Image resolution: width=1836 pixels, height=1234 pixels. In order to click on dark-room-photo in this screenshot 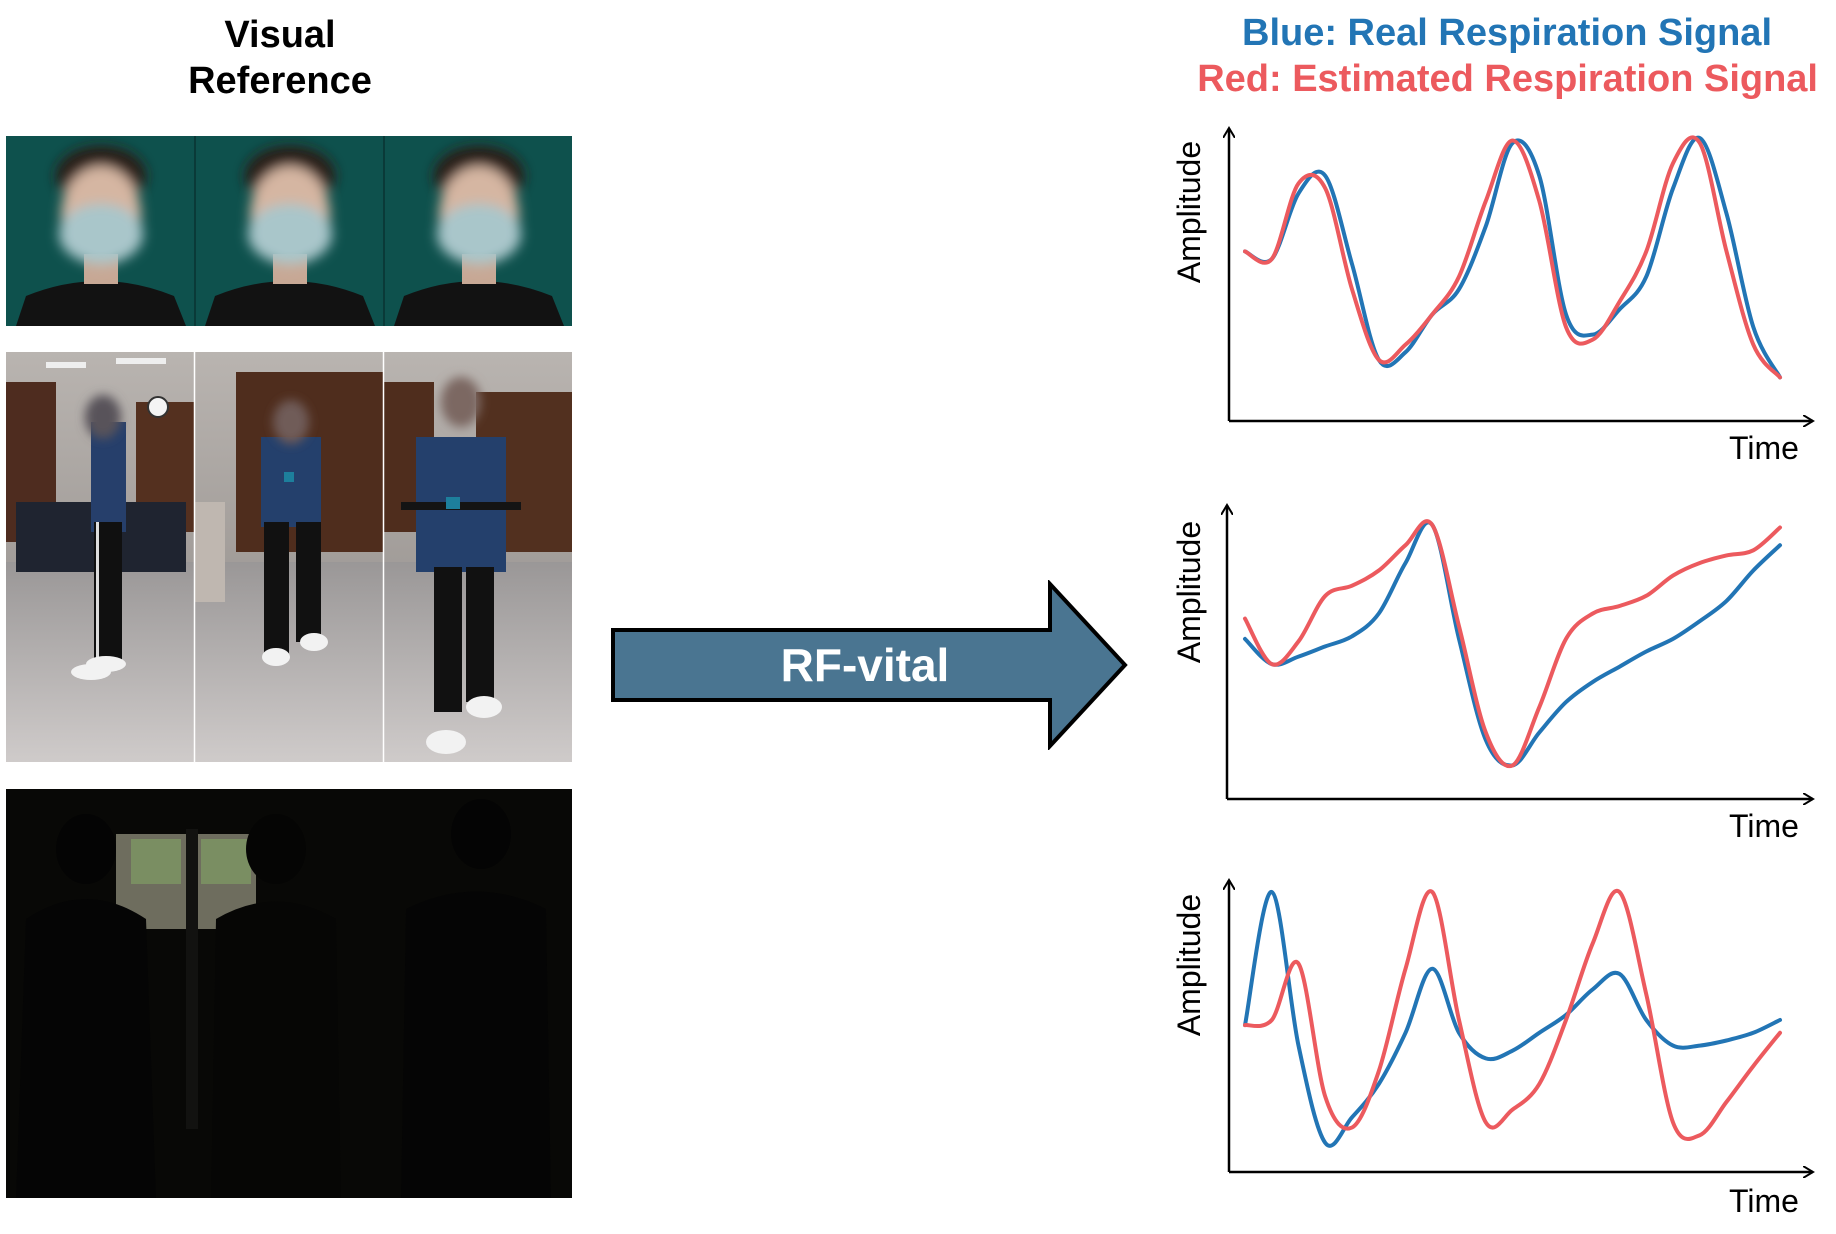, I will do `click(289, 993)`.